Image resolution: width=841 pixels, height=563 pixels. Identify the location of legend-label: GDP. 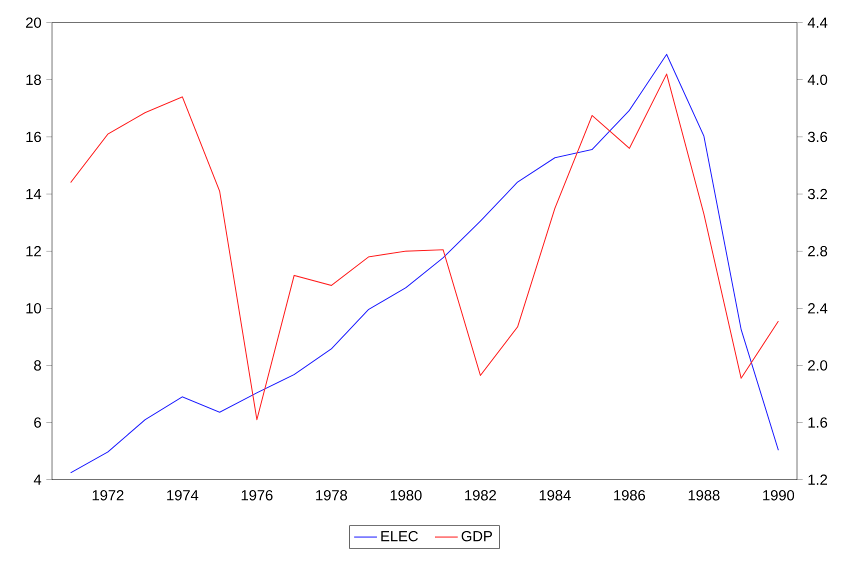
(477, 536).